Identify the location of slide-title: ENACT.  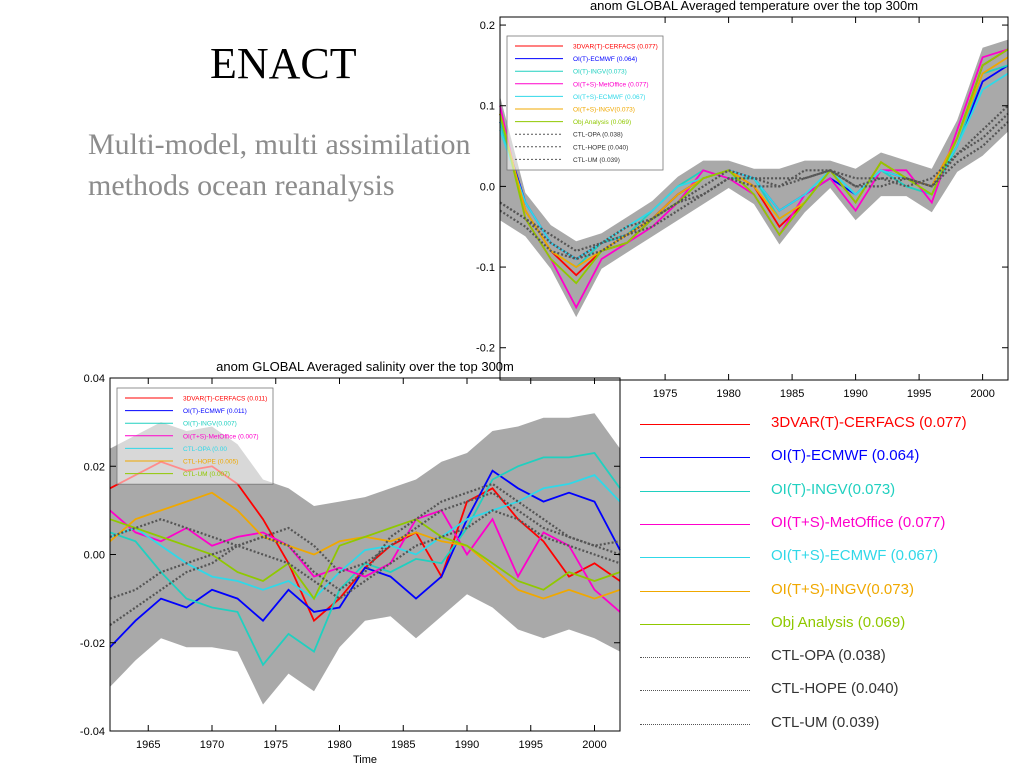
(283, 63).